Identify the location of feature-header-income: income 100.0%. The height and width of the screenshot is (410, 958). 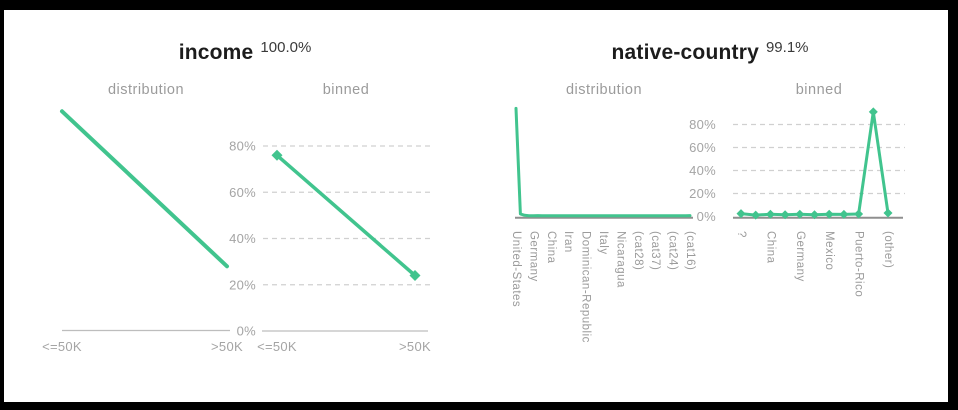
(245, 52).